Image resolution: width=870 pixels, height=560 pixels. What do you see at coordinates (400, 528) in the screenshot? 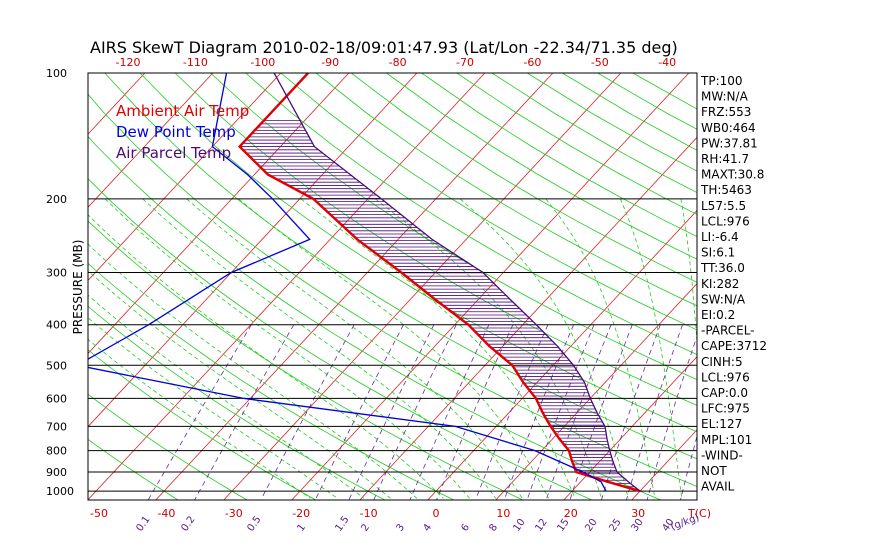
I see `mixing-ratio-label: 3` at bounding box center [400, 528].